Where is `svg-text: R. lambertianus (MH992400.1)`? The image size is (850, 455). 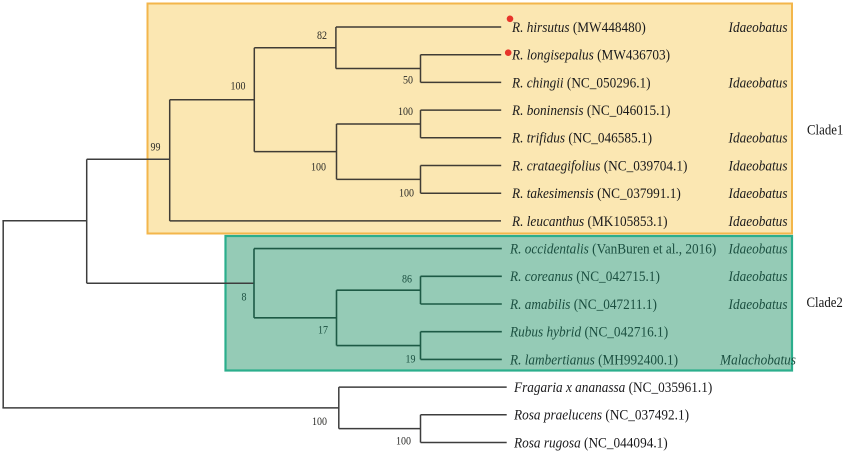
svg-text: R. lambertianus (MH992400.1) is located at coordinates (593, 360).